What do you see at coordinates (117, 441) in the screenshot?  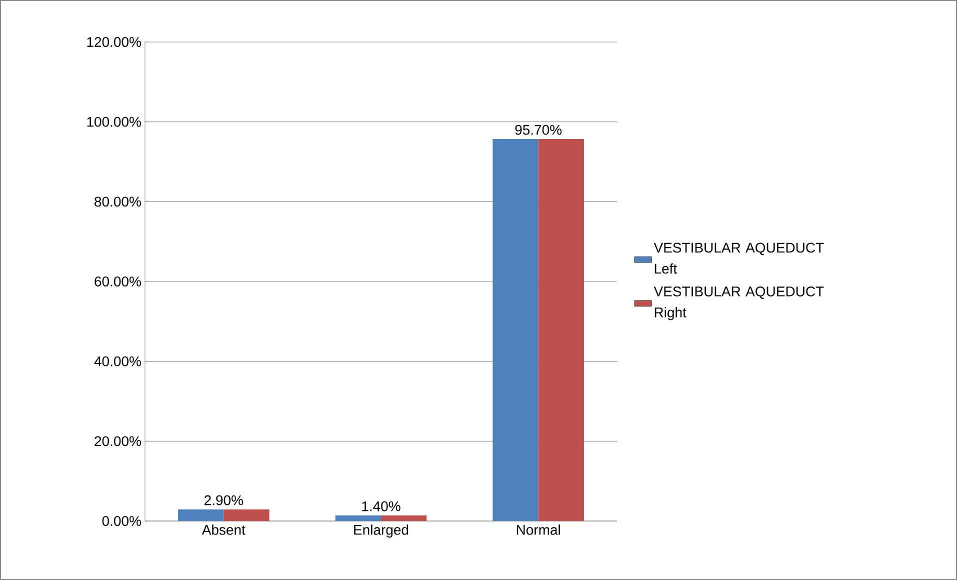 I see `y-tick-label: 20.00%` at bounding box center [117, 441].